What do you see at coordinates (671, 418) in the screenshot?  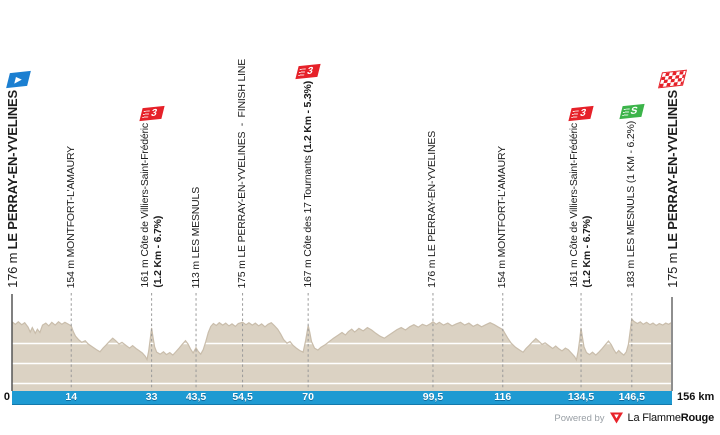 I see `brand-name: La FlammeRouge` at bounding box center [671, 418].